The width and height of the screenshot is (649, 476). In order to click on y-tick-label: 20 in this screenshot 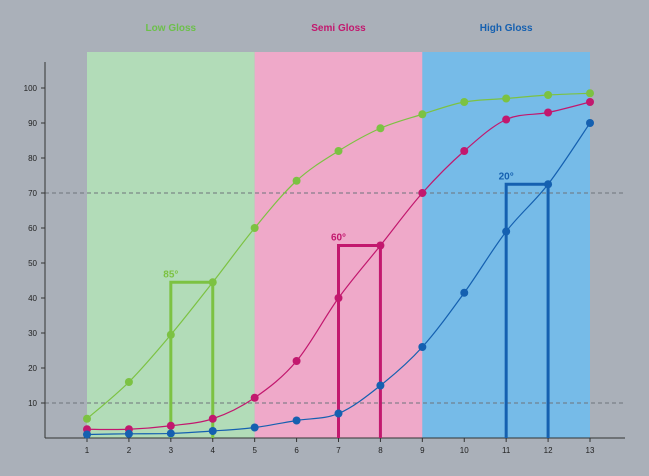, I will do `click(32, 368)`.